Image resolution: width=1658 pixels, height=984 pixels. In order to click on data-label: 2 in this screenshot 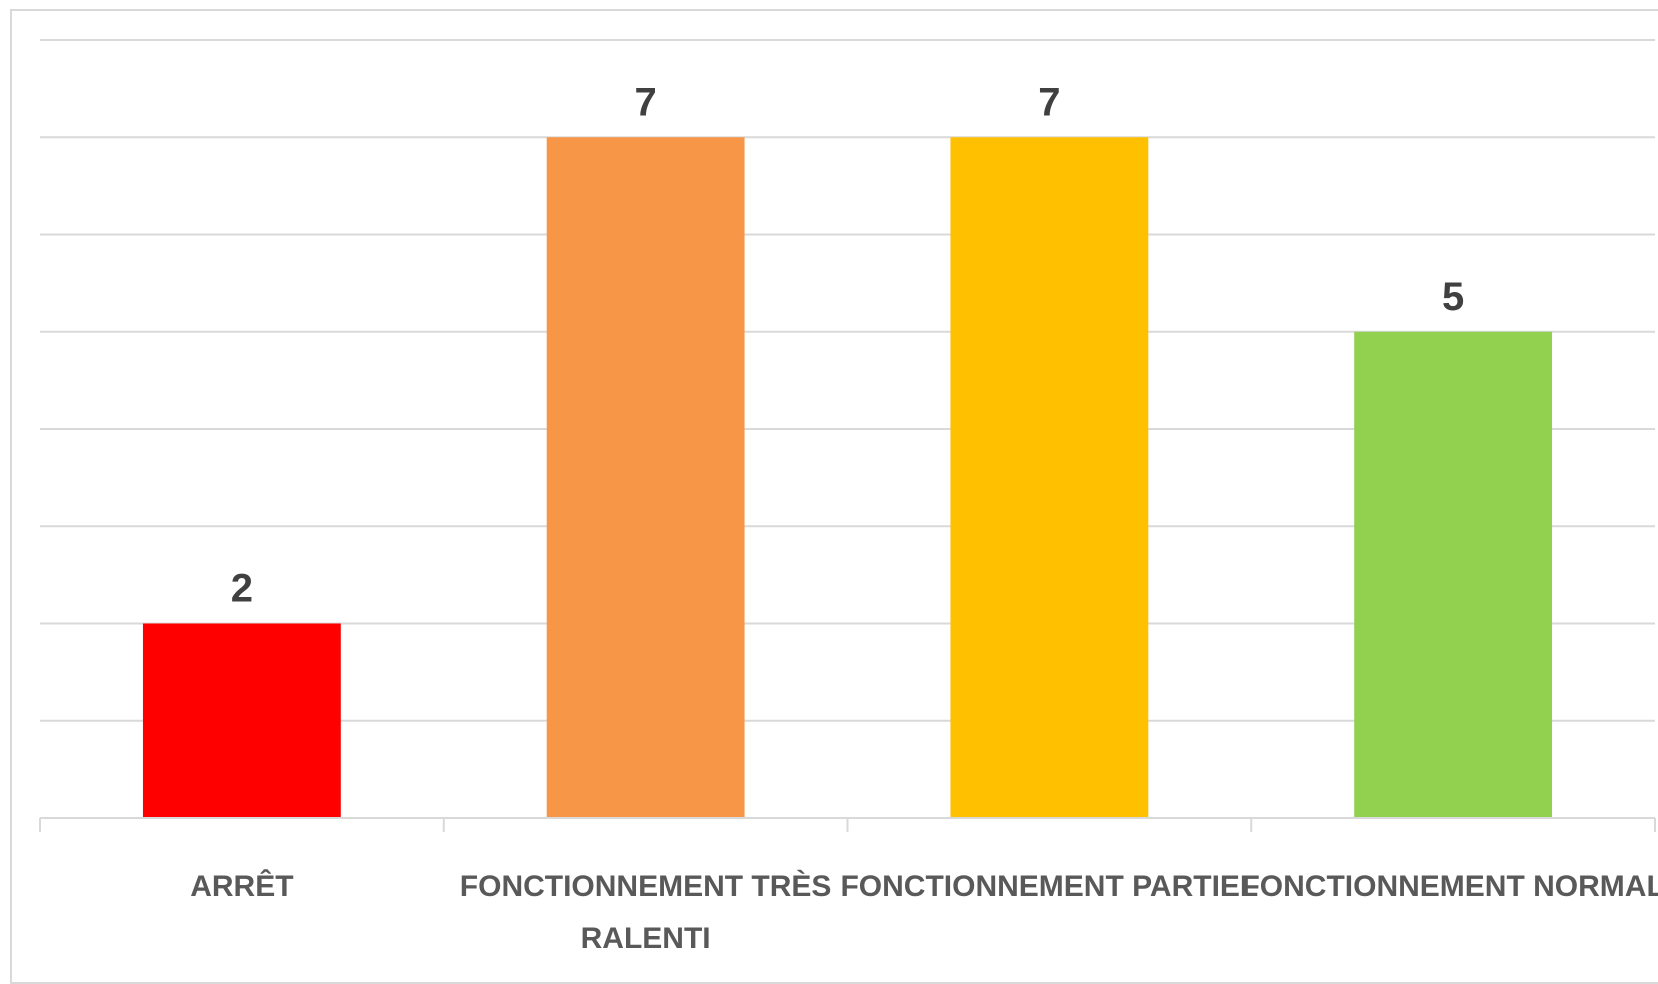, I will do `click(242, 589)`.